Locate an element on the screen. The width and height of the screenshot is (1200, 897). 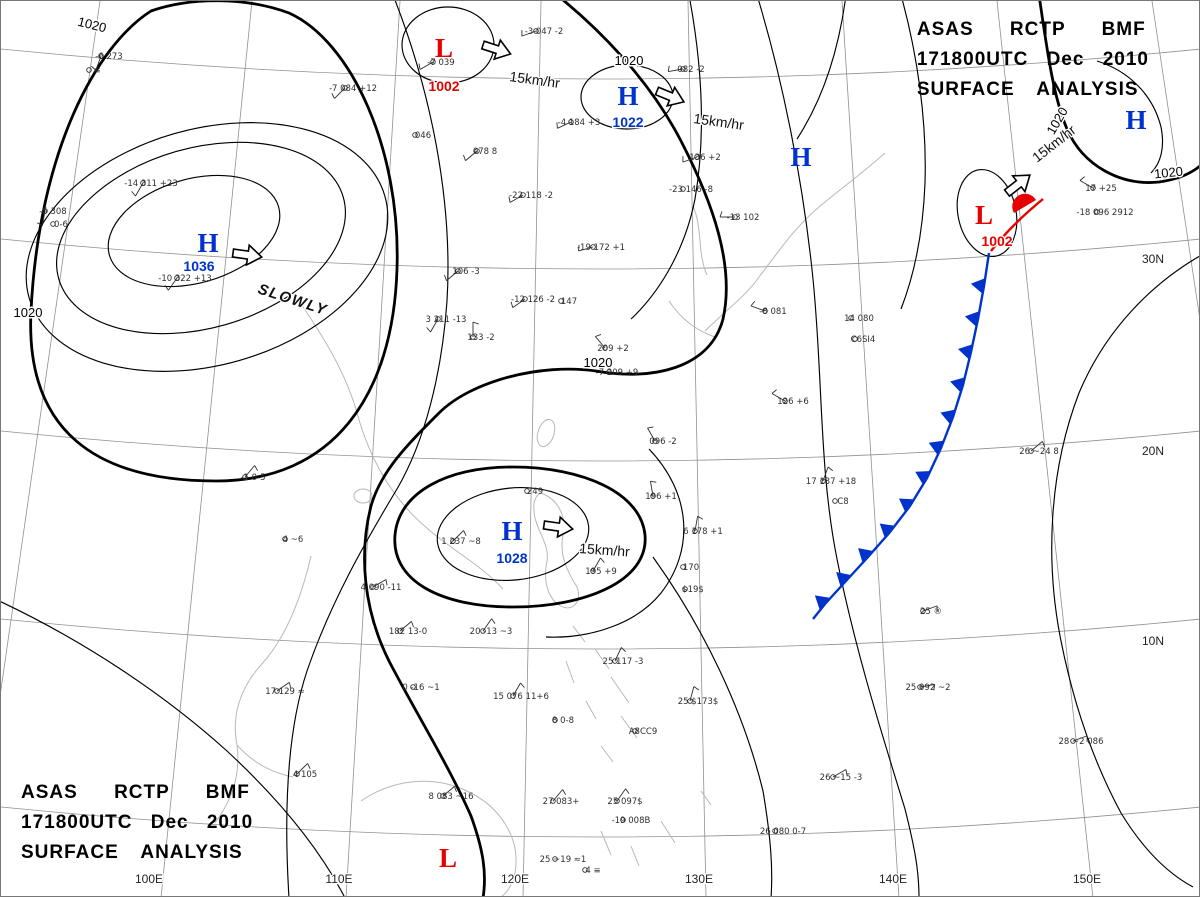
station-values: 196 +1 is located at coordinates (660, 497).